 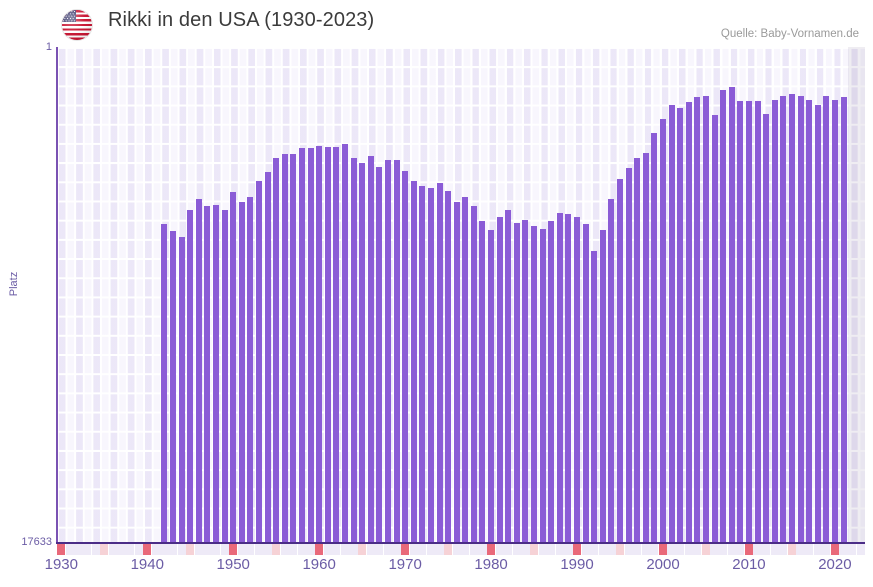 I want to click on flag-stars, so click(x=69, y=16).